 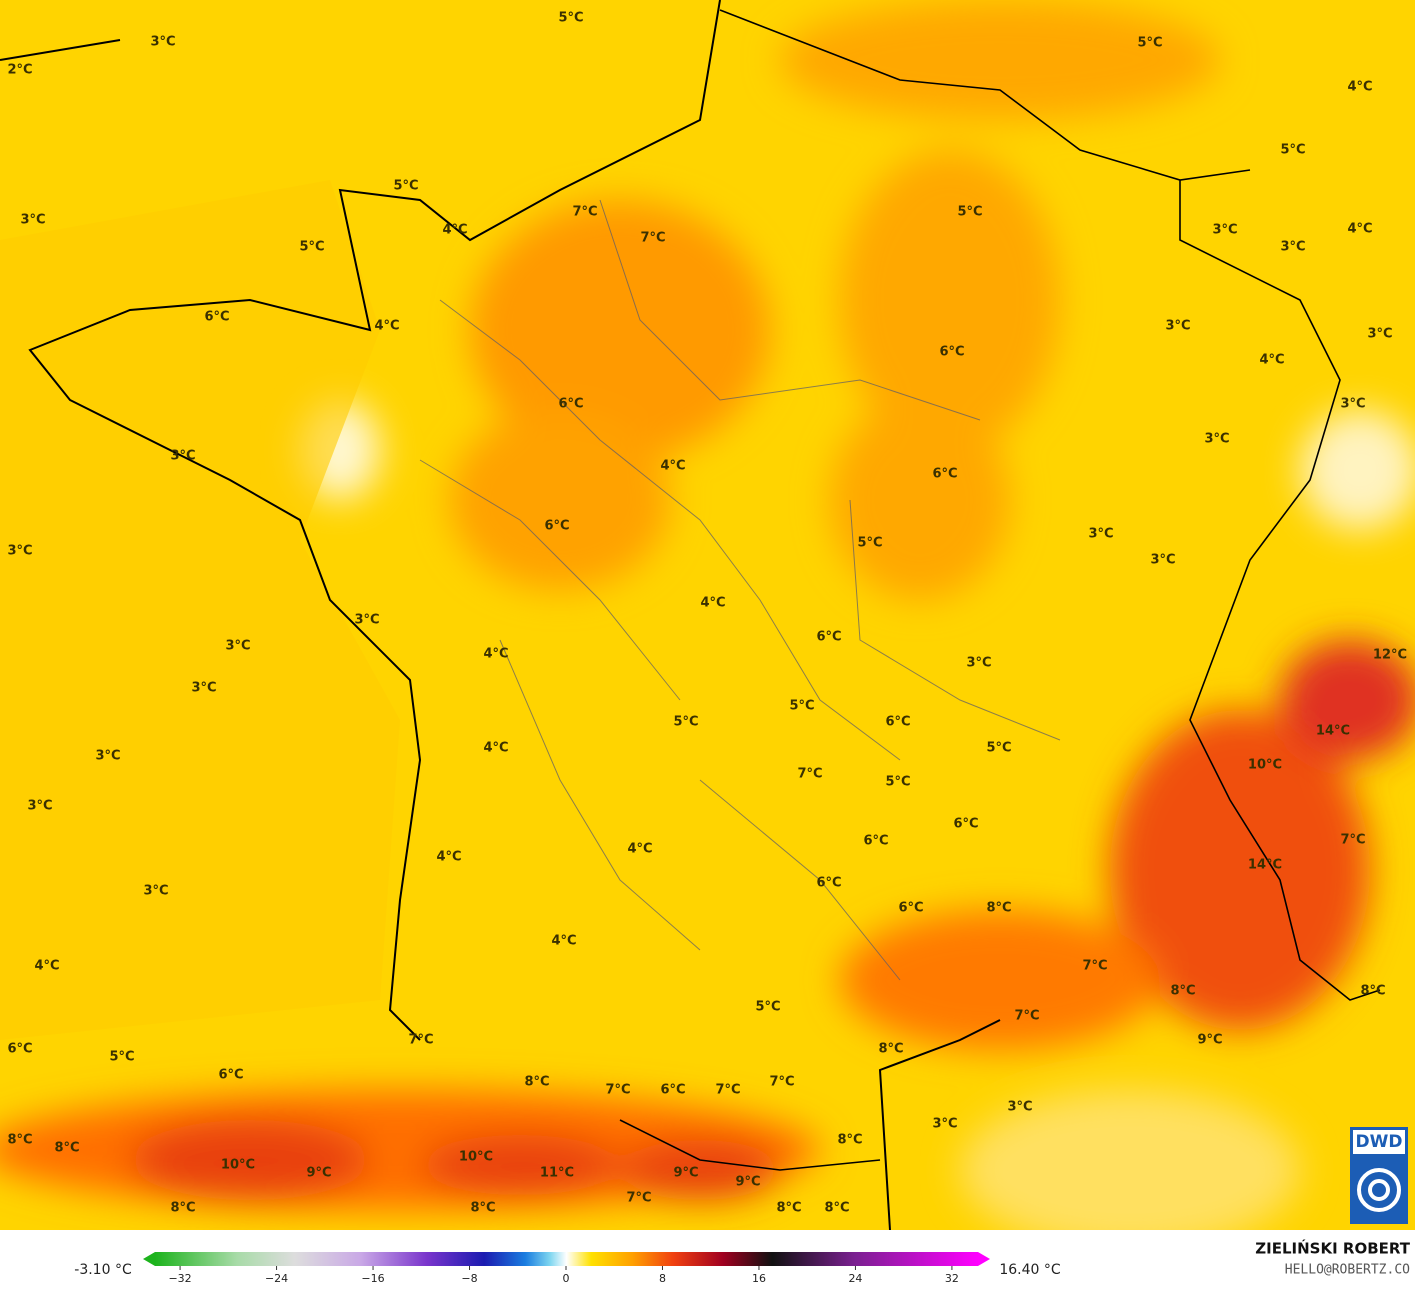 I want to click on colorbar-gradient, so click(x=566, y=1259).